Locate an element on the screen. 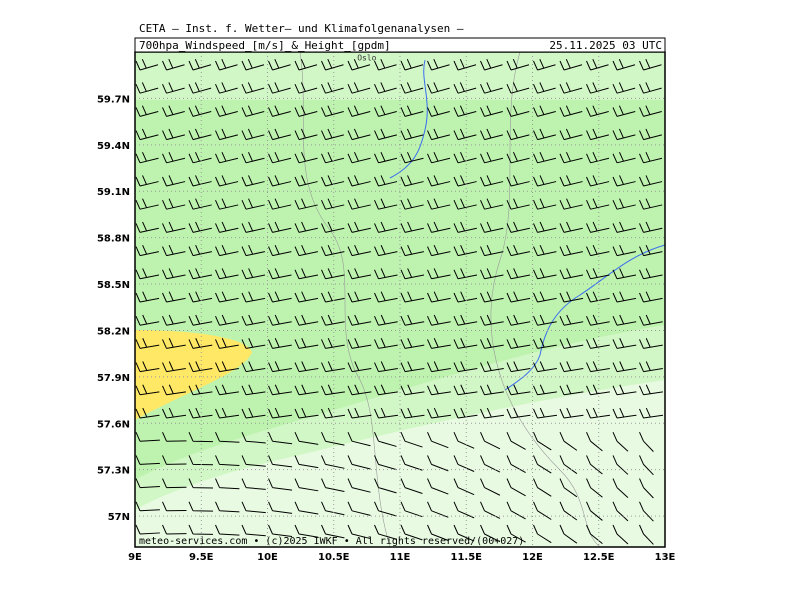 Image resolution: width=800 pixels, height=604 pixels. x-tick-label: 9.5E is located at coordinates (201, 557).